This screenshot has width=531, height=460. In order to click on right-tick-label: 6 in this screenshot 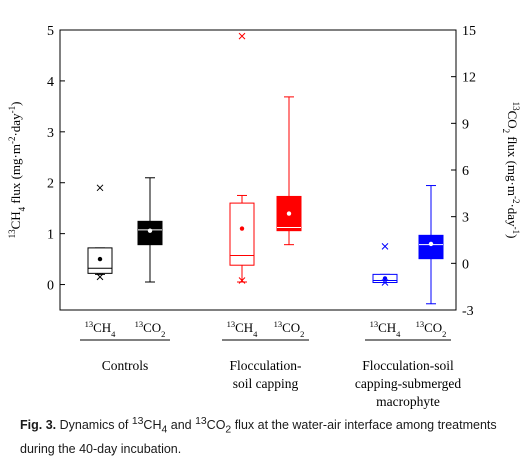, I will do `click(465, 171)`.